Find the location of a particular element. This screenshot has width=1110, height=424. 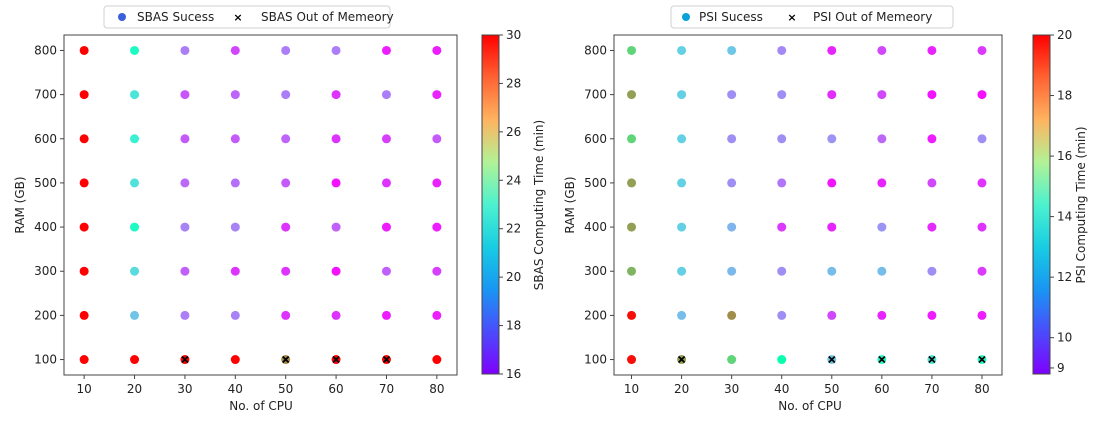

y-tick-label: 600 is located at coordinates (45, 139).